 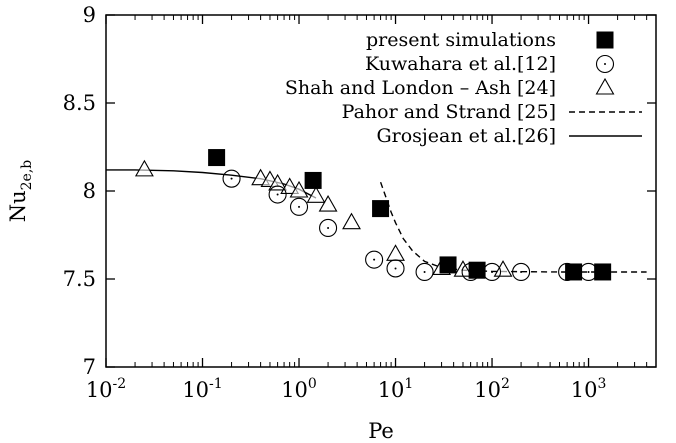 I want to click on legend-entry: Pahor and Strand [25], so click(x=492, y=112).